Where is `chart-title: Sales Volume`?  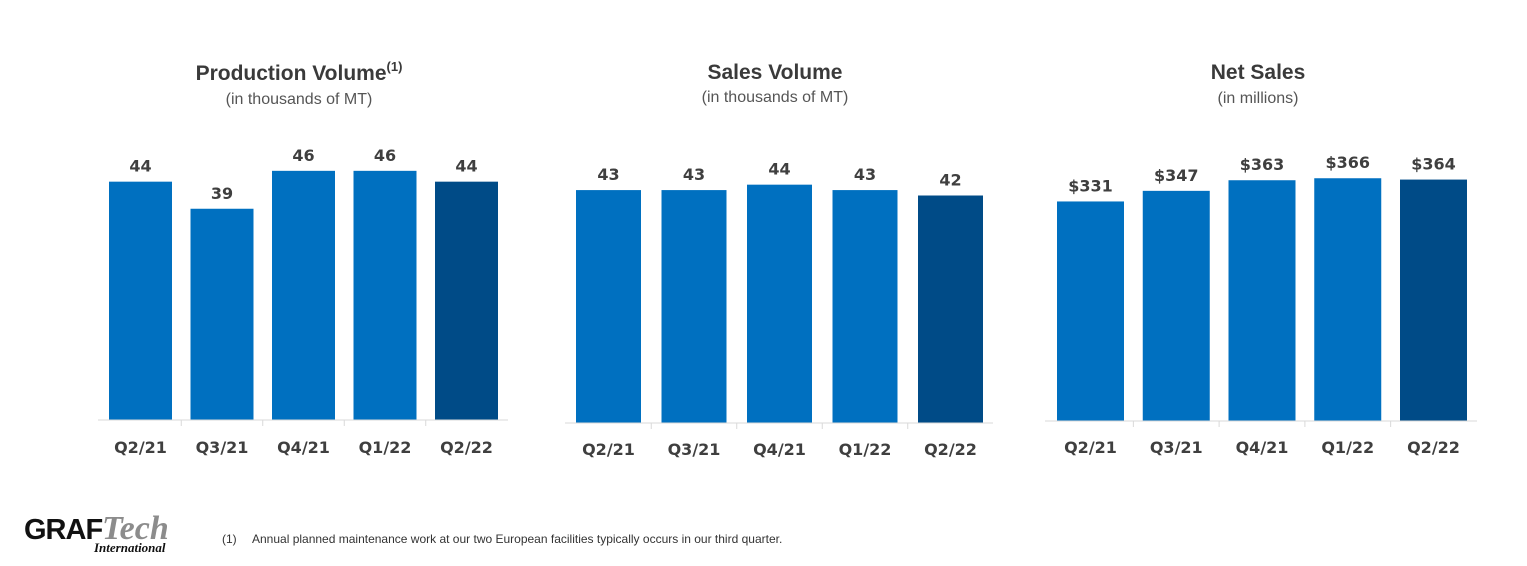 chart-title: Sales Volume is located at coordinates (774, 72).